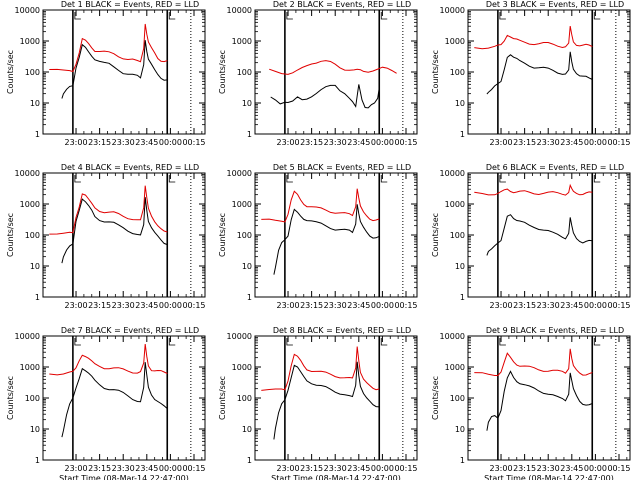 The width and height of the screenshot is (640, 480). I want to click on chart-title: Det 4 BLACK = Events, RED = LLD, so click(130, 167).